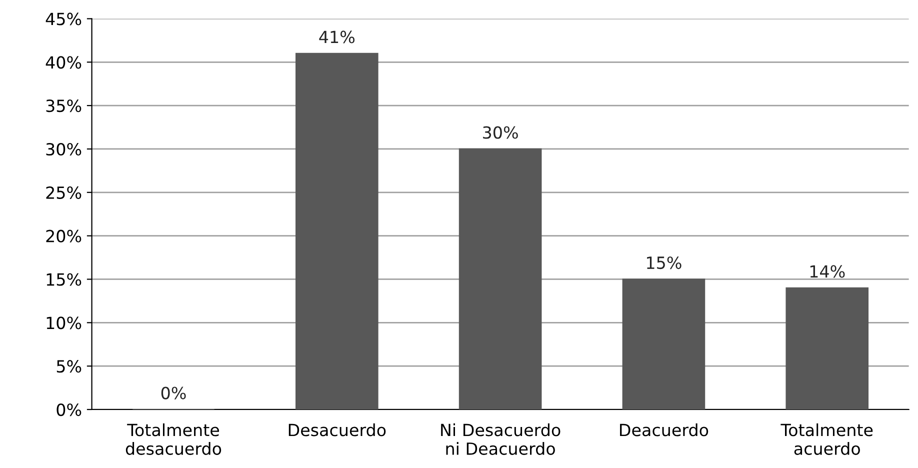  Describe the element at coordinates (64, 19) in the screenshot. I see `y-tick-label: 45%` at that location.